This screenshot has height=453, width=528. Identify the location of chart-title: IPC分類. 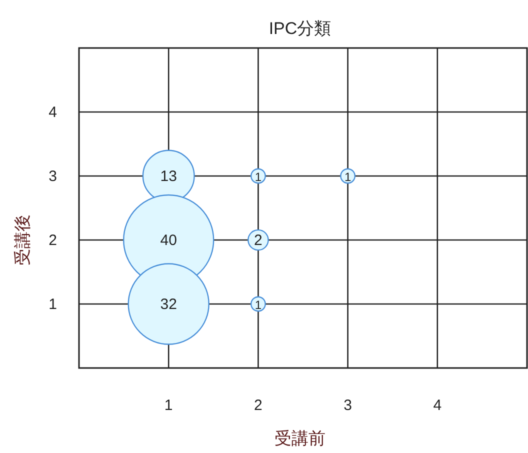
(300, 28).